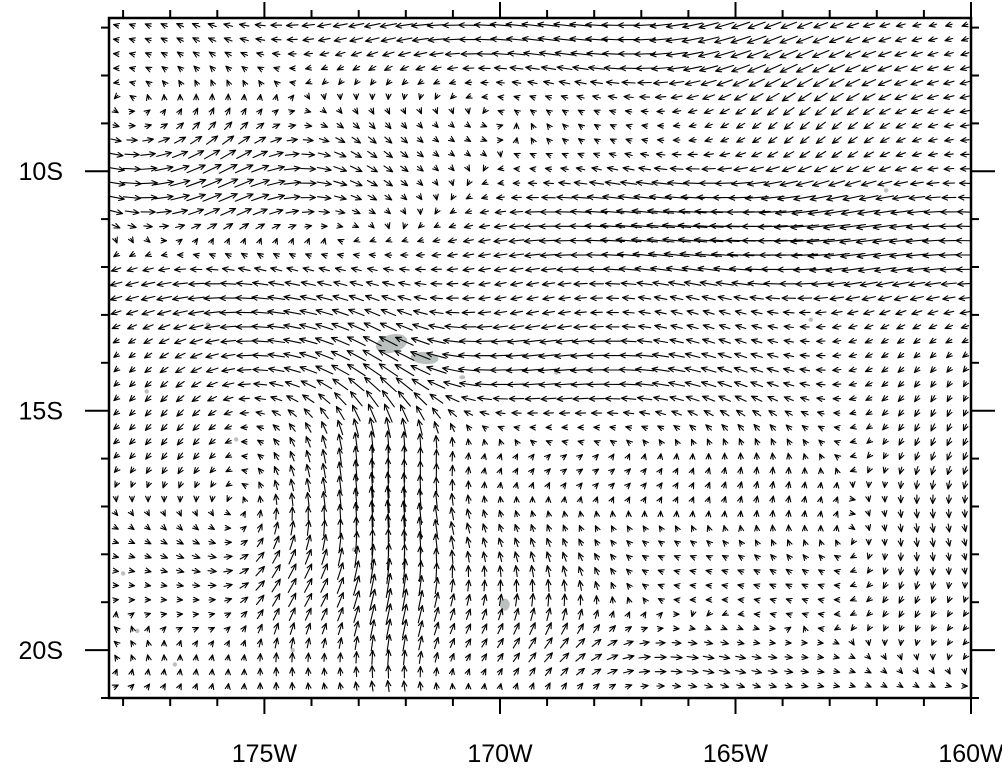  Describe the element at coordinates (41, 651) in the screenshot. I see `y-tick-label: 20S` at that location.